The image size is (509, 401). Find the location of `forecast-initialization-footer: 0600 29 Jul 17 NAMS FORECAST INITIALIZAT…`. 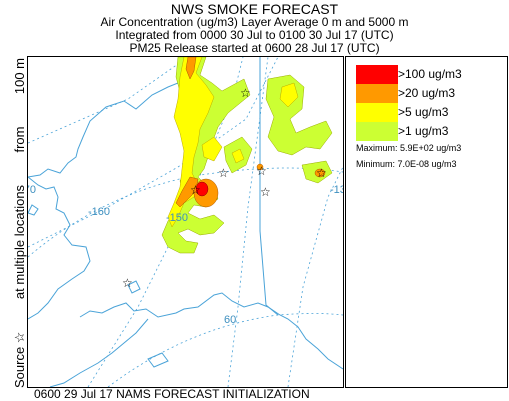

forecast-initialization-footer: 0600 29 Jul 17 NAMS FORECAST INITIALIZAT… is located at coordinates (172, 394).